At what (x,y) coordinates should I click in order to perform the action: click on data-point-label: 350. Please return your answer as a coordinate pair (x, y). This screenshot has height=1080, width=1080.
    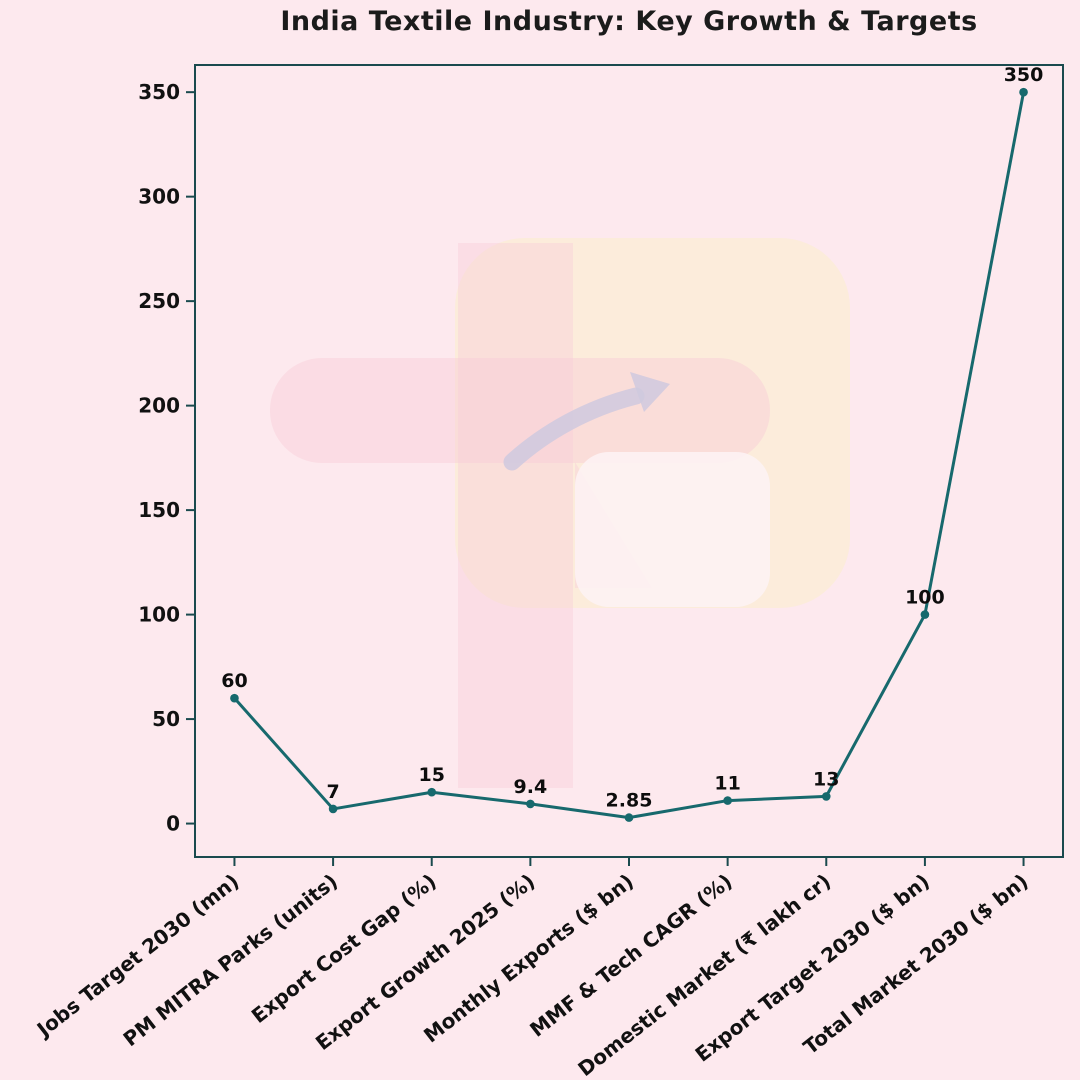
    Looking at the image, I should click on (1024, 75).